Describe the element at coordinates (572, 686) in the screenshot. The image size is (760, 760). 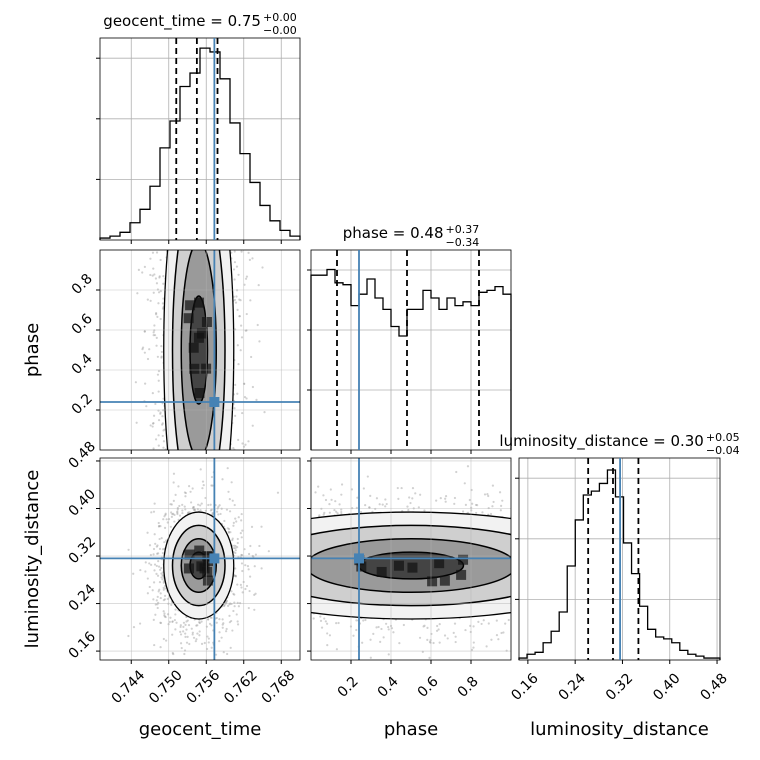
I see `x-tick-label: 0.24` at that location.